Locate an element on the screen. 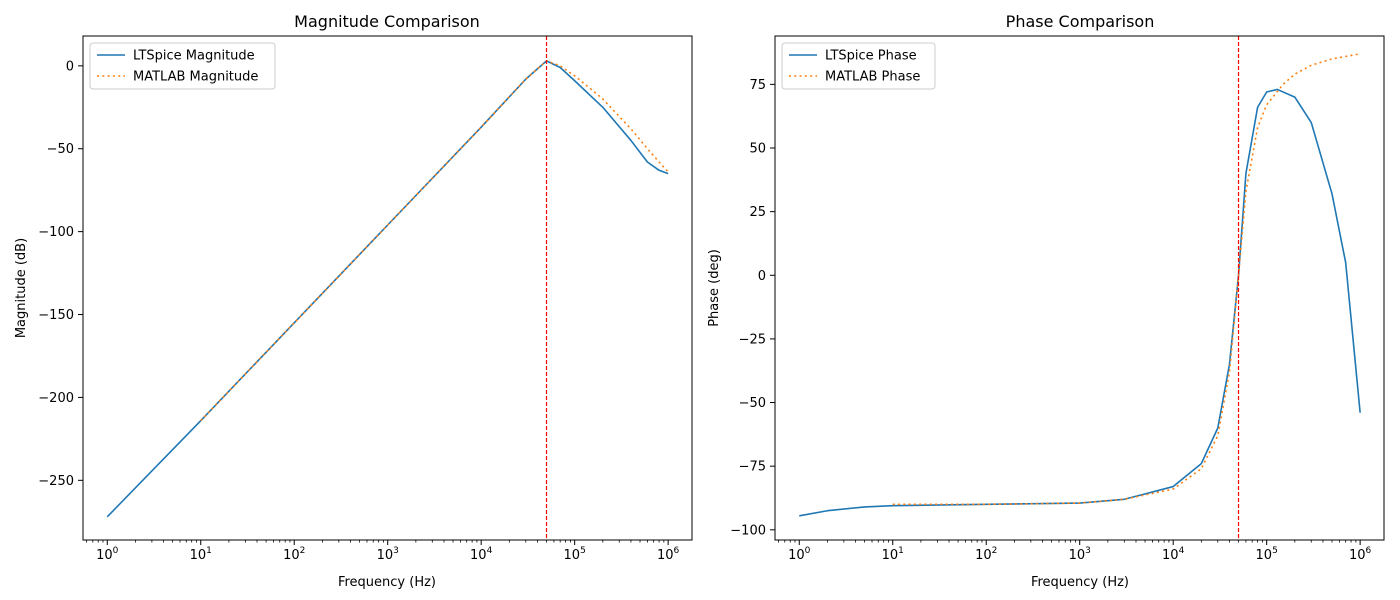 The height and width of the screenshot is (600, 1400). magnitude-y-tick-label: −150 is located at coordinates (56, 315).